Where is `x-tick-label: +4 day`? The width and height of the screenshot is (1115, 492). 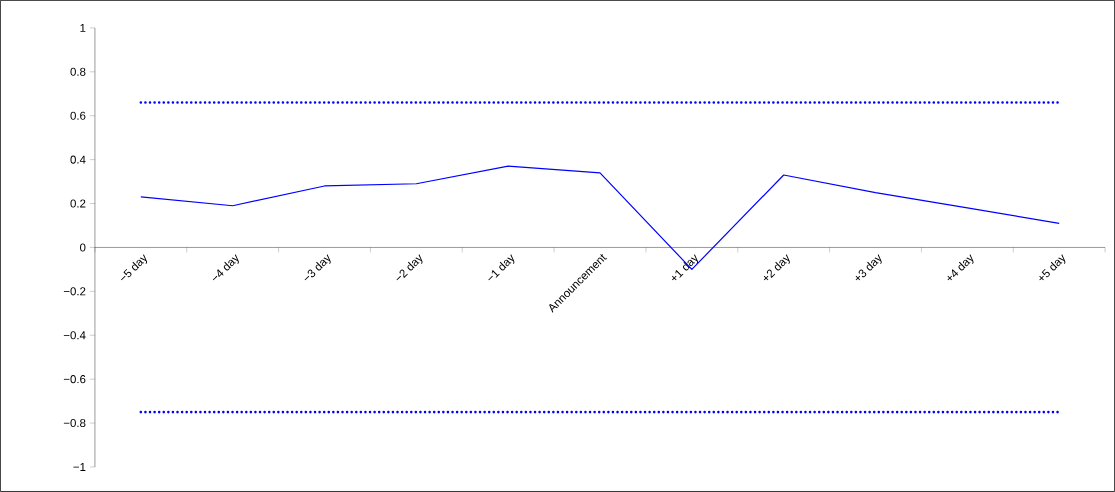
x-tick-label: +4 day is located at coordinates (960, 267).